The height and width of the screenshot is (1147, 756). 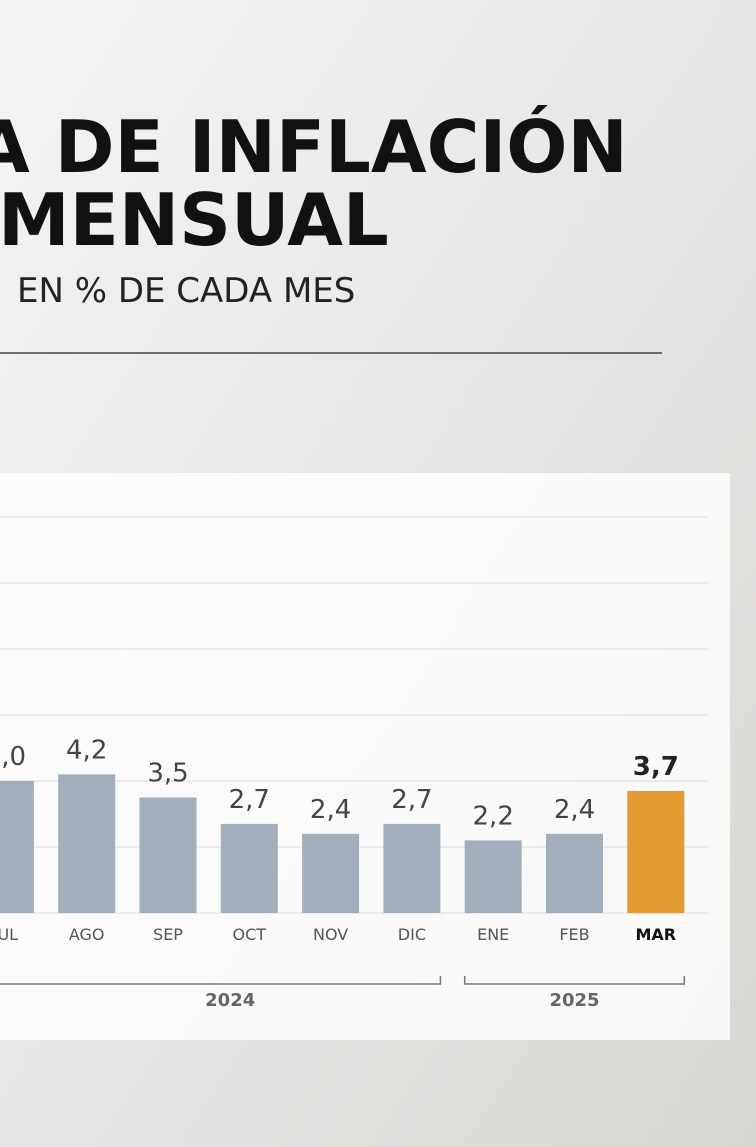 What do you see at coordinates (250, 934) in the screenshot?
I see `x-tick-label: OCT` at bounding box center [250, 934].